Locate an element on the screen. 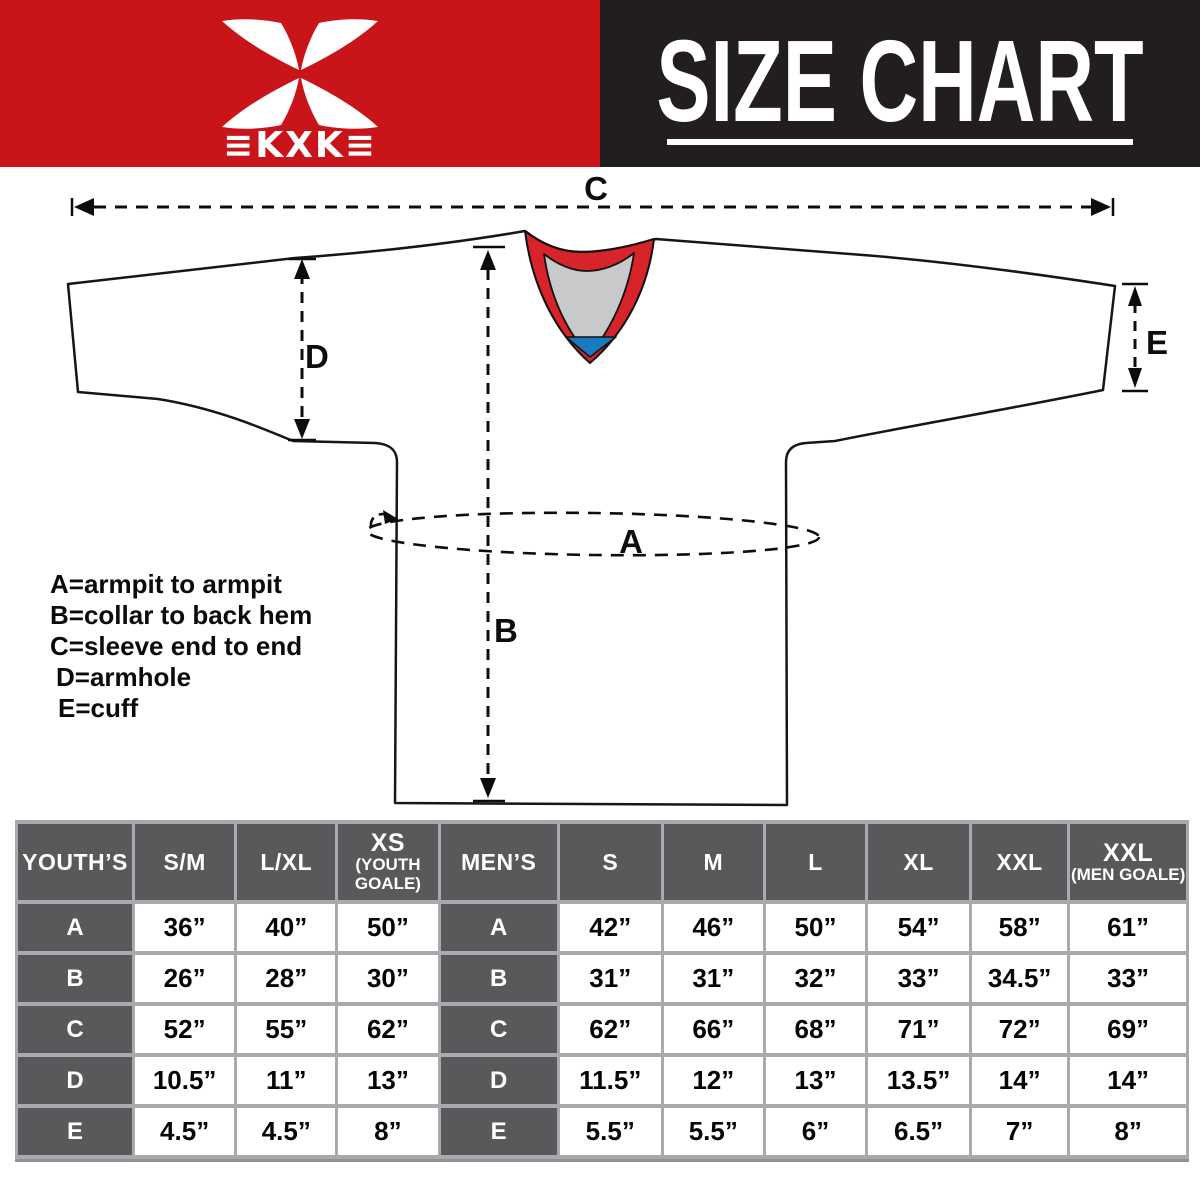 The image size is (1200, 1200). size-cell: 34.5” is located at coordinates (1020, 978).